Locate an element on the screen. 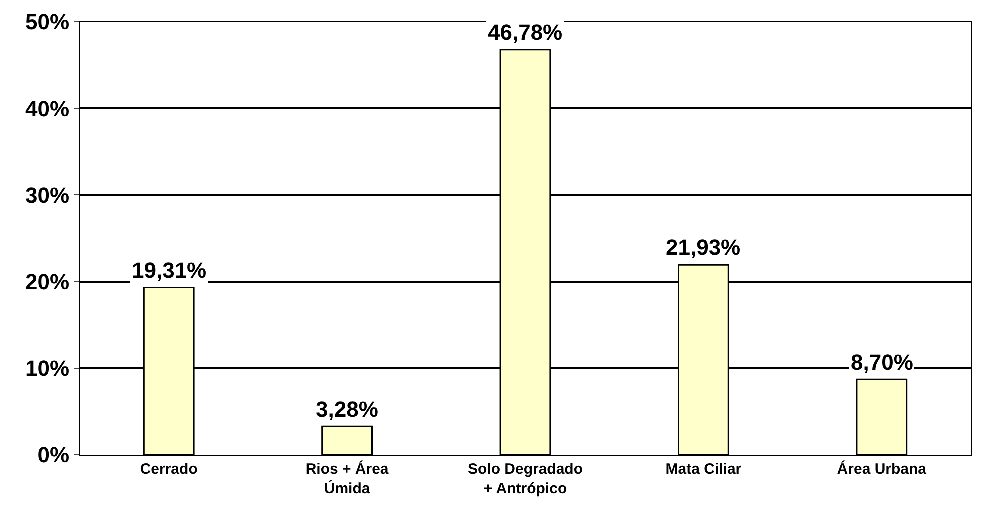  x-tick-label: Mata Ciliar is located at coordinates (704, 469).